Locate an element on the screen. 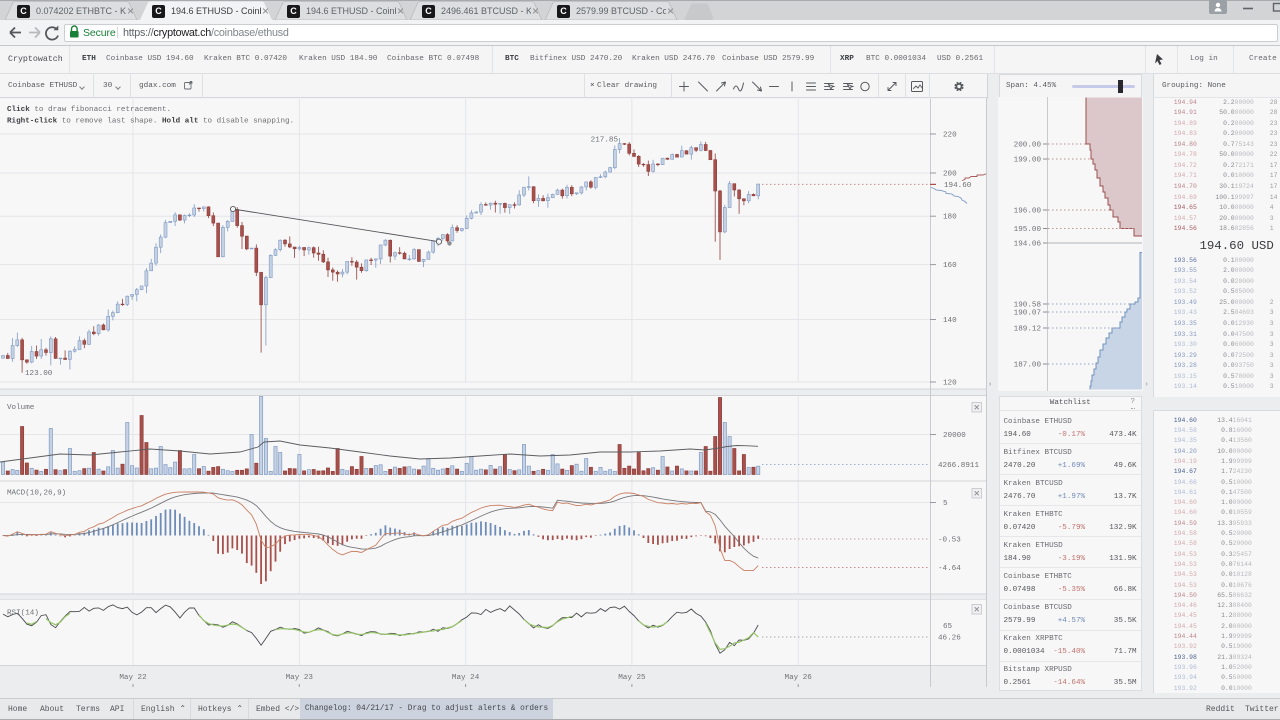 This screenshot has height=720, width=1280. svg-text:Click to draw fibonacci retrac: Click to draw fibonacci retracement. is located at coordinates (89, 110).